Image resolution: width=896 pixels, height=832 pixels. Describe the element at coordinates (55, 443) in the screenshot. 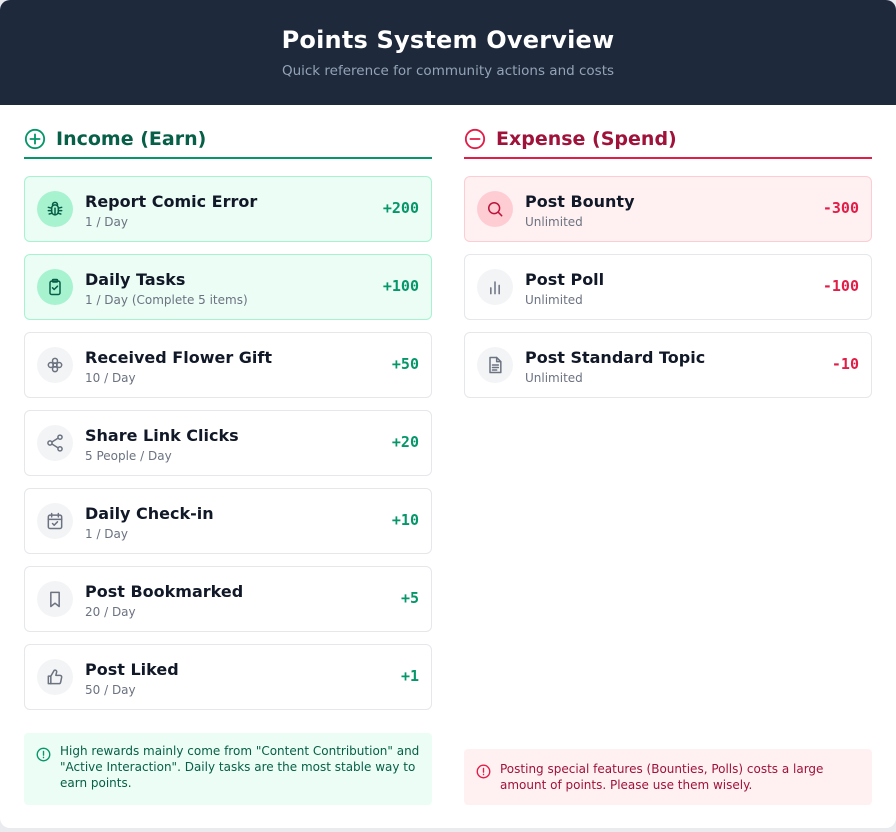

I see `share-icon` at that location.